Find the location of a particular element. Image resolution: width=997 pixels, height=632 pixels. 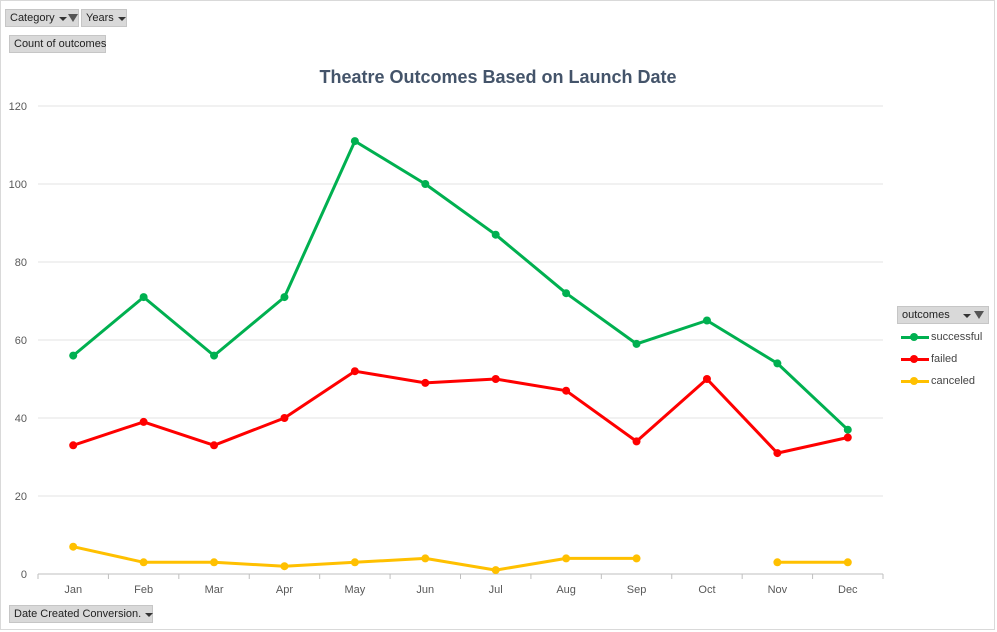

y-tick-label: 80 is located at coordinates (21, 263).